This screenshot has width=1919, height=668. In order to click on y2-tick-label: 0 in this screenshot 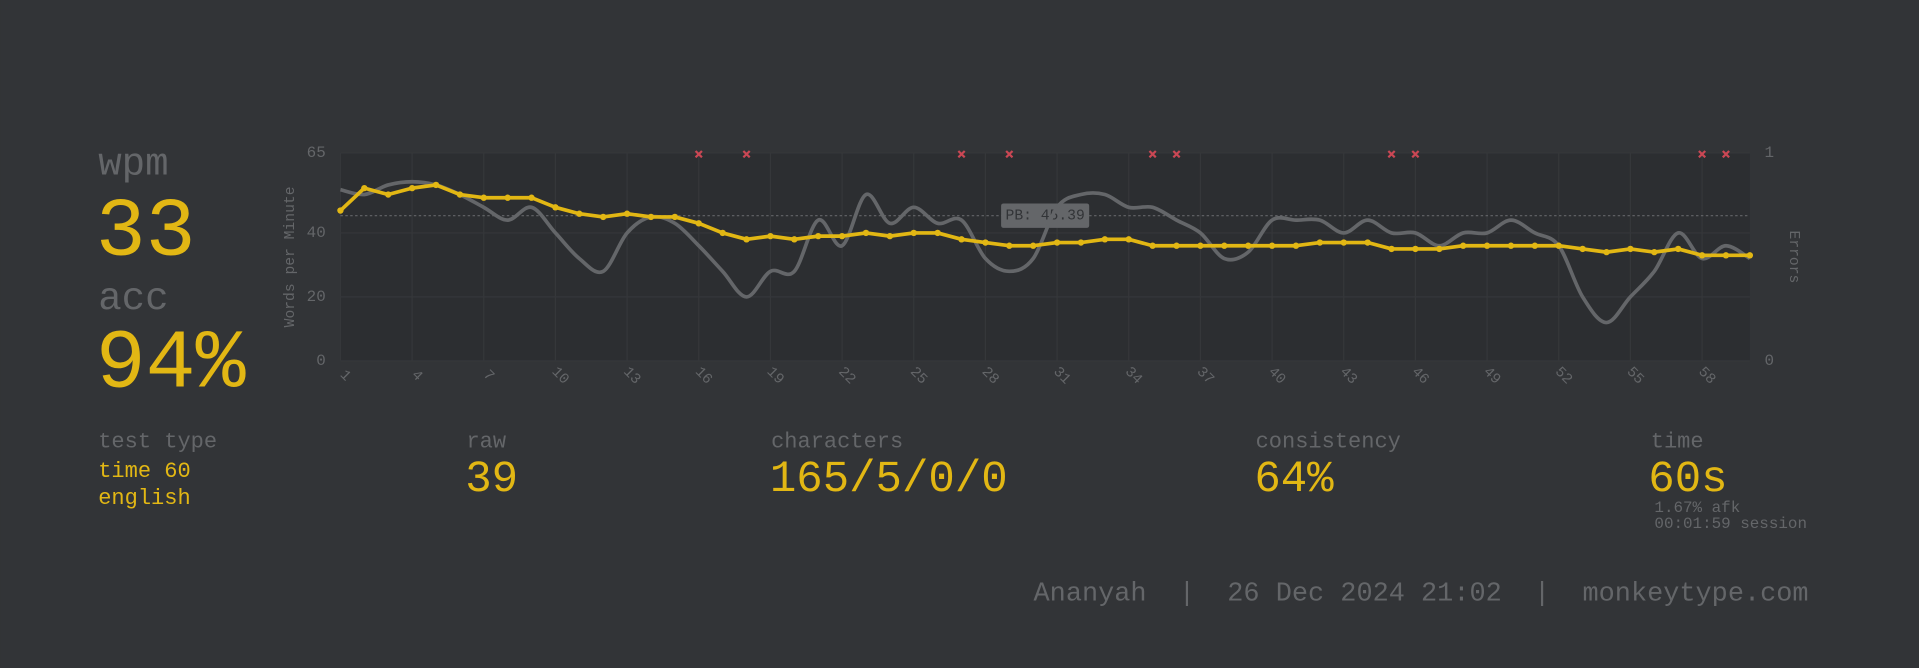, I will do `click(1770, 361)`.